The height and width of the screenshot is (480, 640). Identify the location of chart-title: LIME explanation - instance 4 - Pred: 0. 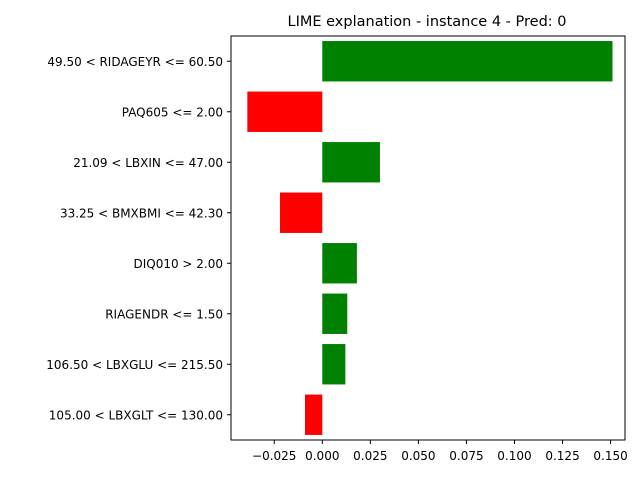
(427, 22).